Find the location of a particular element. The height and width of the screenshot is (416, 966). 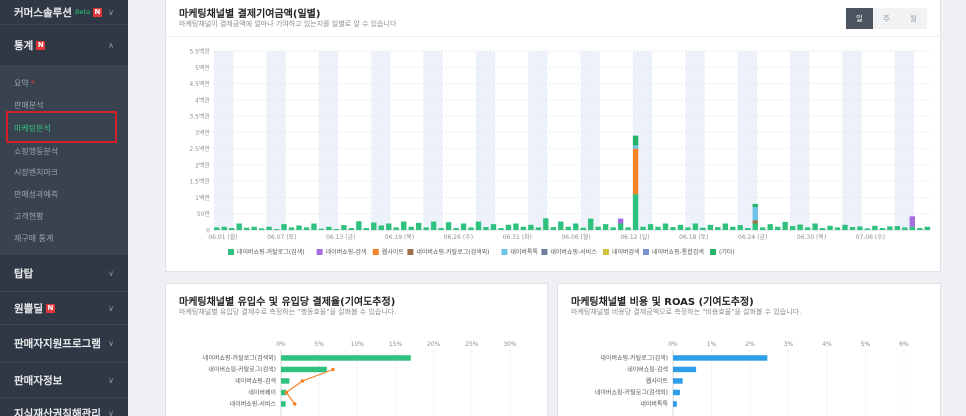

category-label: 네이버톡톡 is located at coordinates (654, 404).